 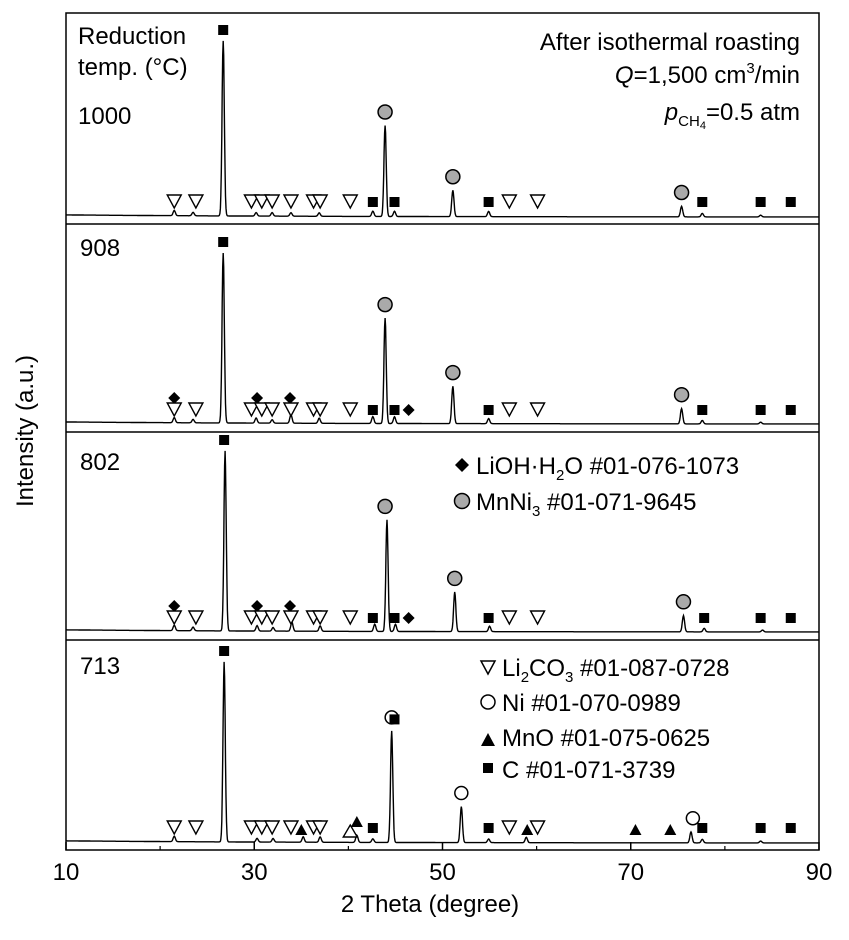 I want to click on legend-lioh-diamond, so click(x=462, y=465).